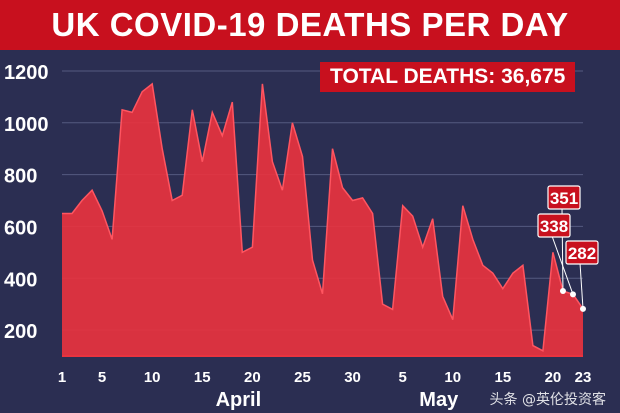 This screenshot has width=620, height=413. What do you see at coordinates (62, 377) in the screenshot?
I see `x-tick-label: 1` at bounding box center [62, 377].